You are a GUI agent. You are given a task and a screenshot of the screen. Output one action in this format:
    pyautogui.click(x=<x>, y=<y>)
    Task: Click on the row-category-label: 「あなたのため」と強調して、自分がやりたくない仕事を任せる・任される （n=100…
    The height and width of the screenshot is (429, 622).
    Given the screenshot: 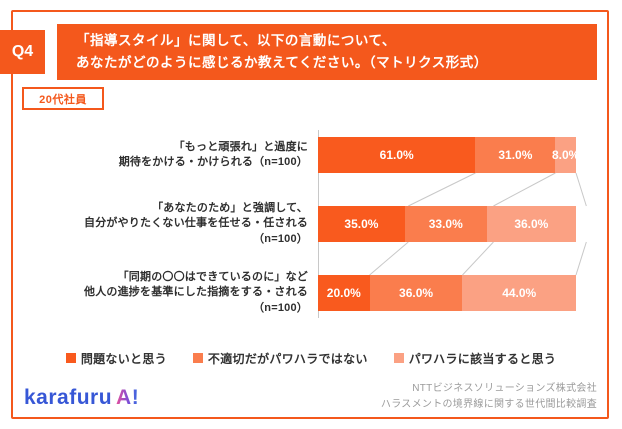 What is the action you would take?
    pyautogui.click(x=178, y=224)
    